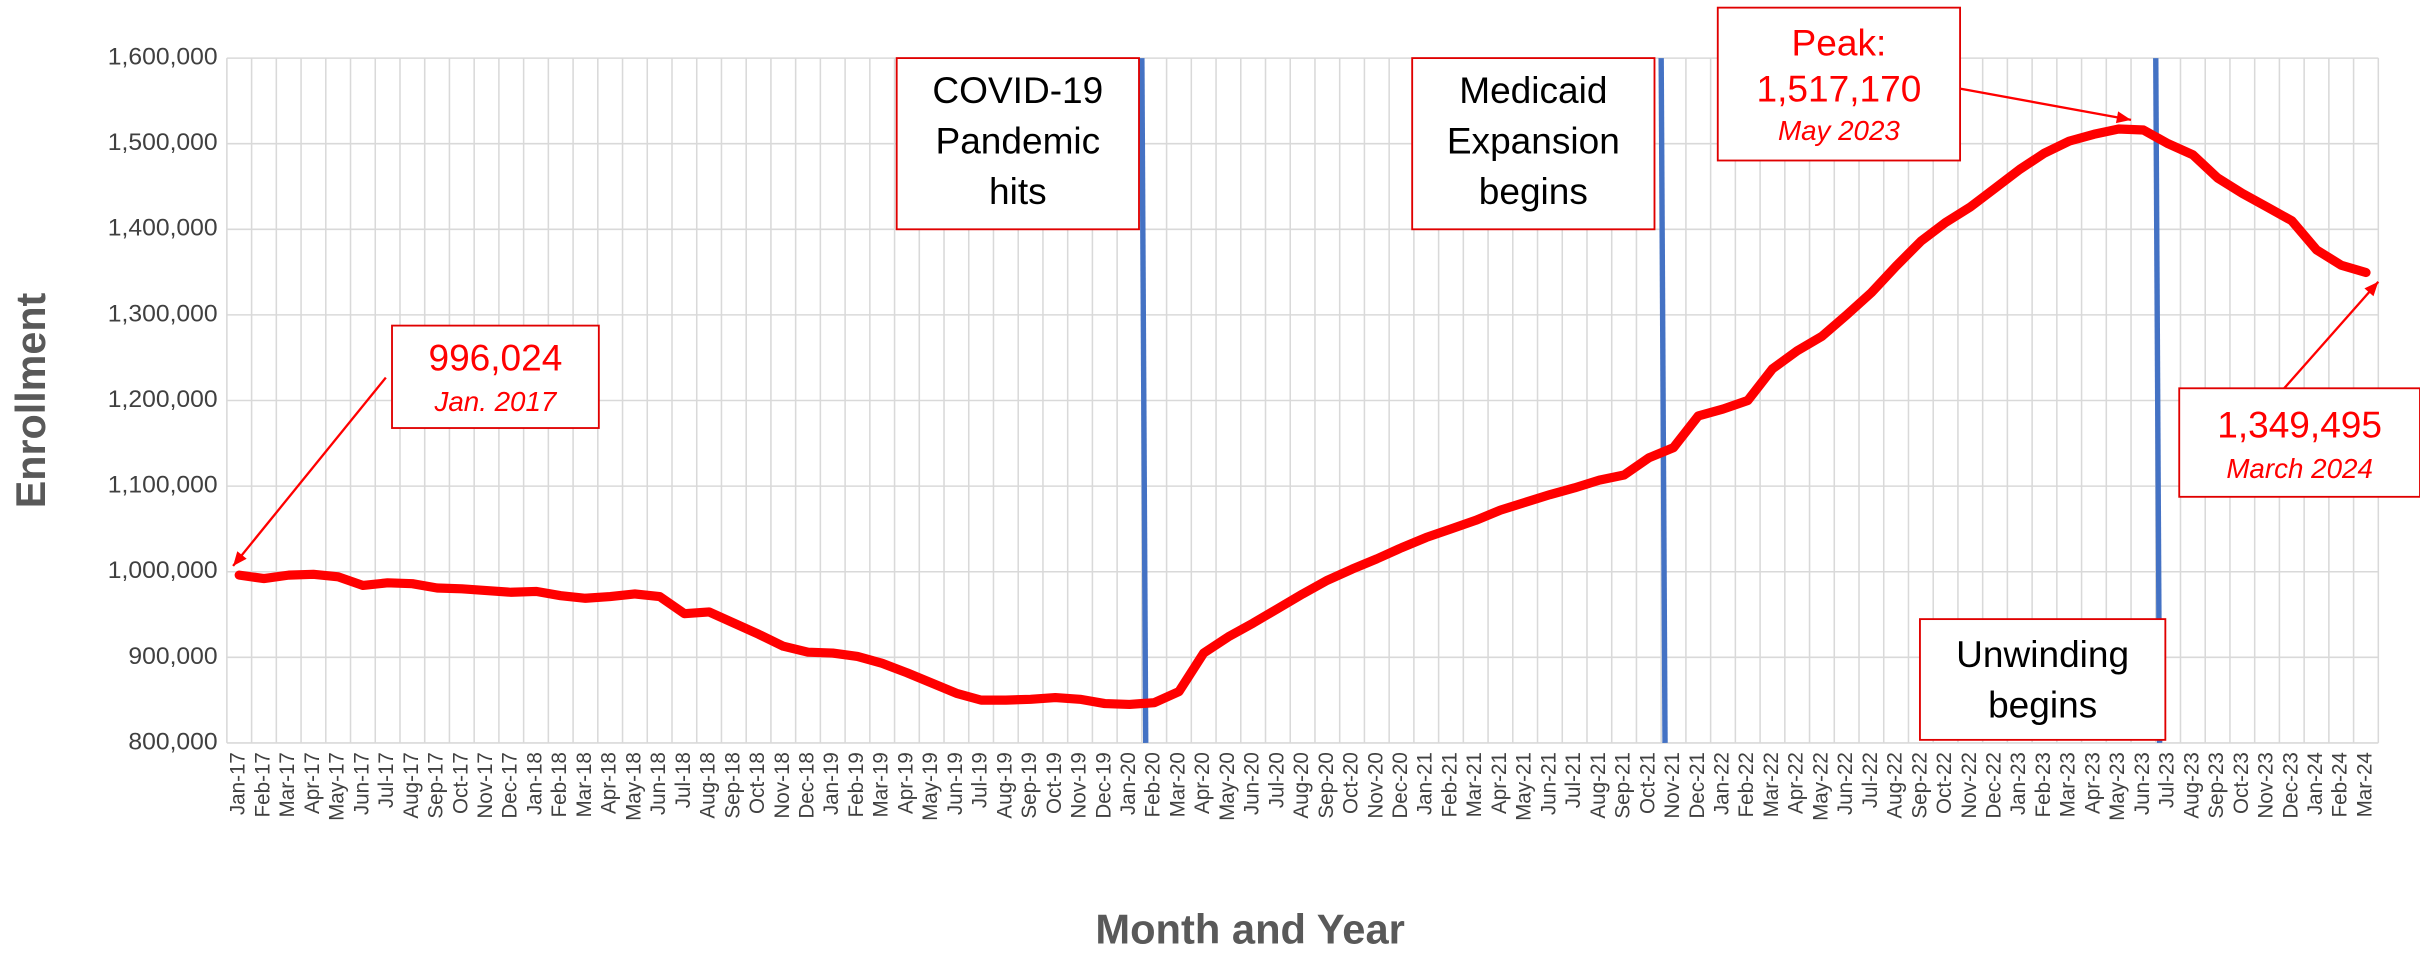 This screenshot has width=2420, height=960. I want to click on value-note: May 2023, so click(1839, 130).